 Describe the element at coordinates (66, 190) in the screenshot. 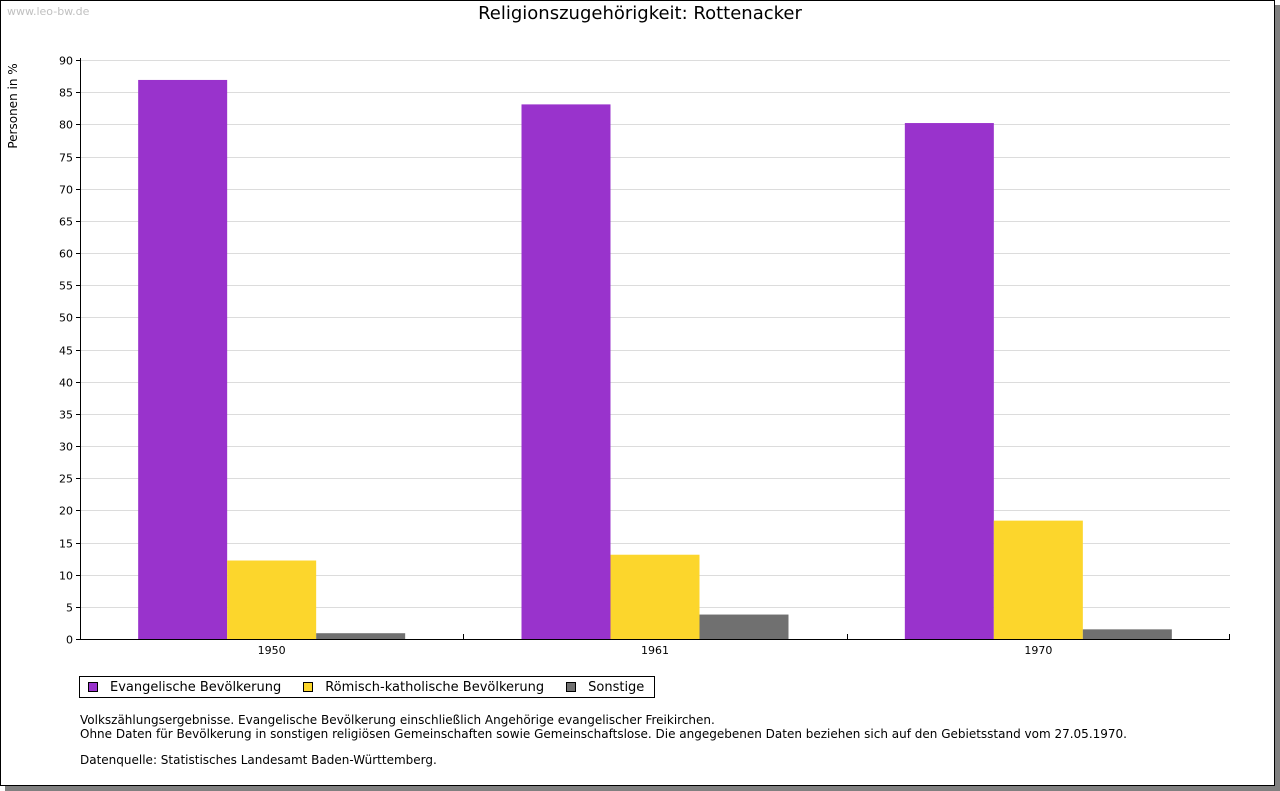

I see `y-tick-label: 70` at that location.